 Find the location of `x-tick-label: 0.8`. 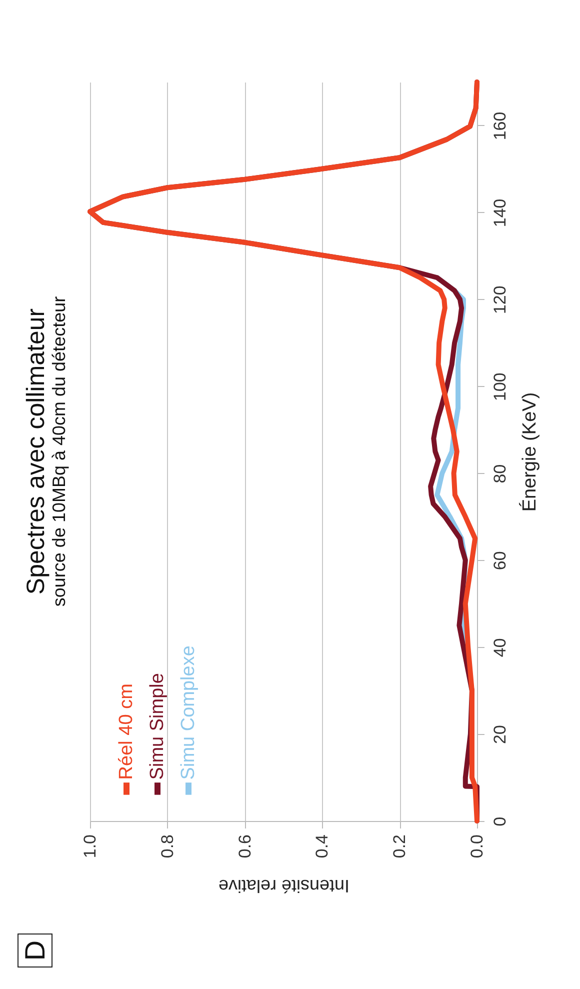

x-tick-label: 0.8 is located at coordinates (167, 846).